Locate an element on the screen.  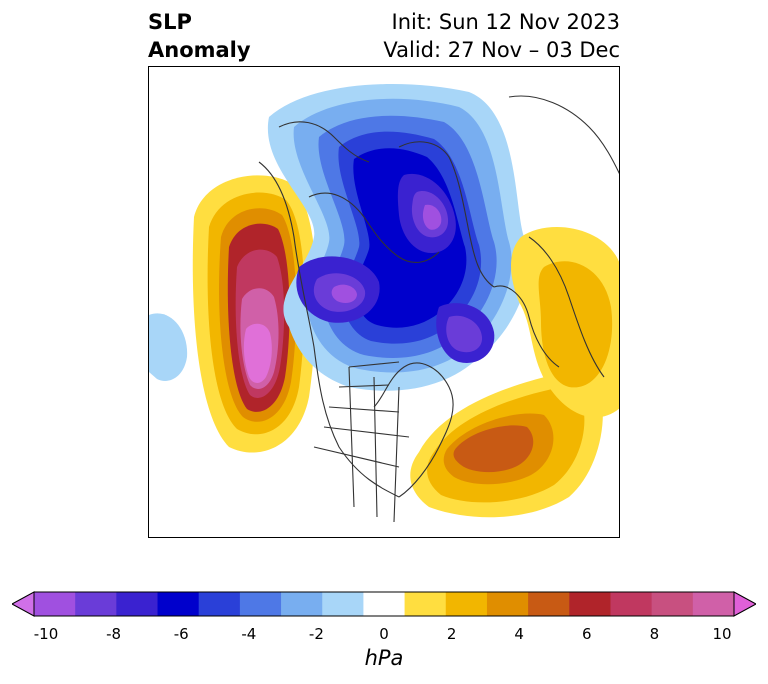
valid-range: Valid: 27 Nov – 03 Dec is located at coordinates (501, 50).